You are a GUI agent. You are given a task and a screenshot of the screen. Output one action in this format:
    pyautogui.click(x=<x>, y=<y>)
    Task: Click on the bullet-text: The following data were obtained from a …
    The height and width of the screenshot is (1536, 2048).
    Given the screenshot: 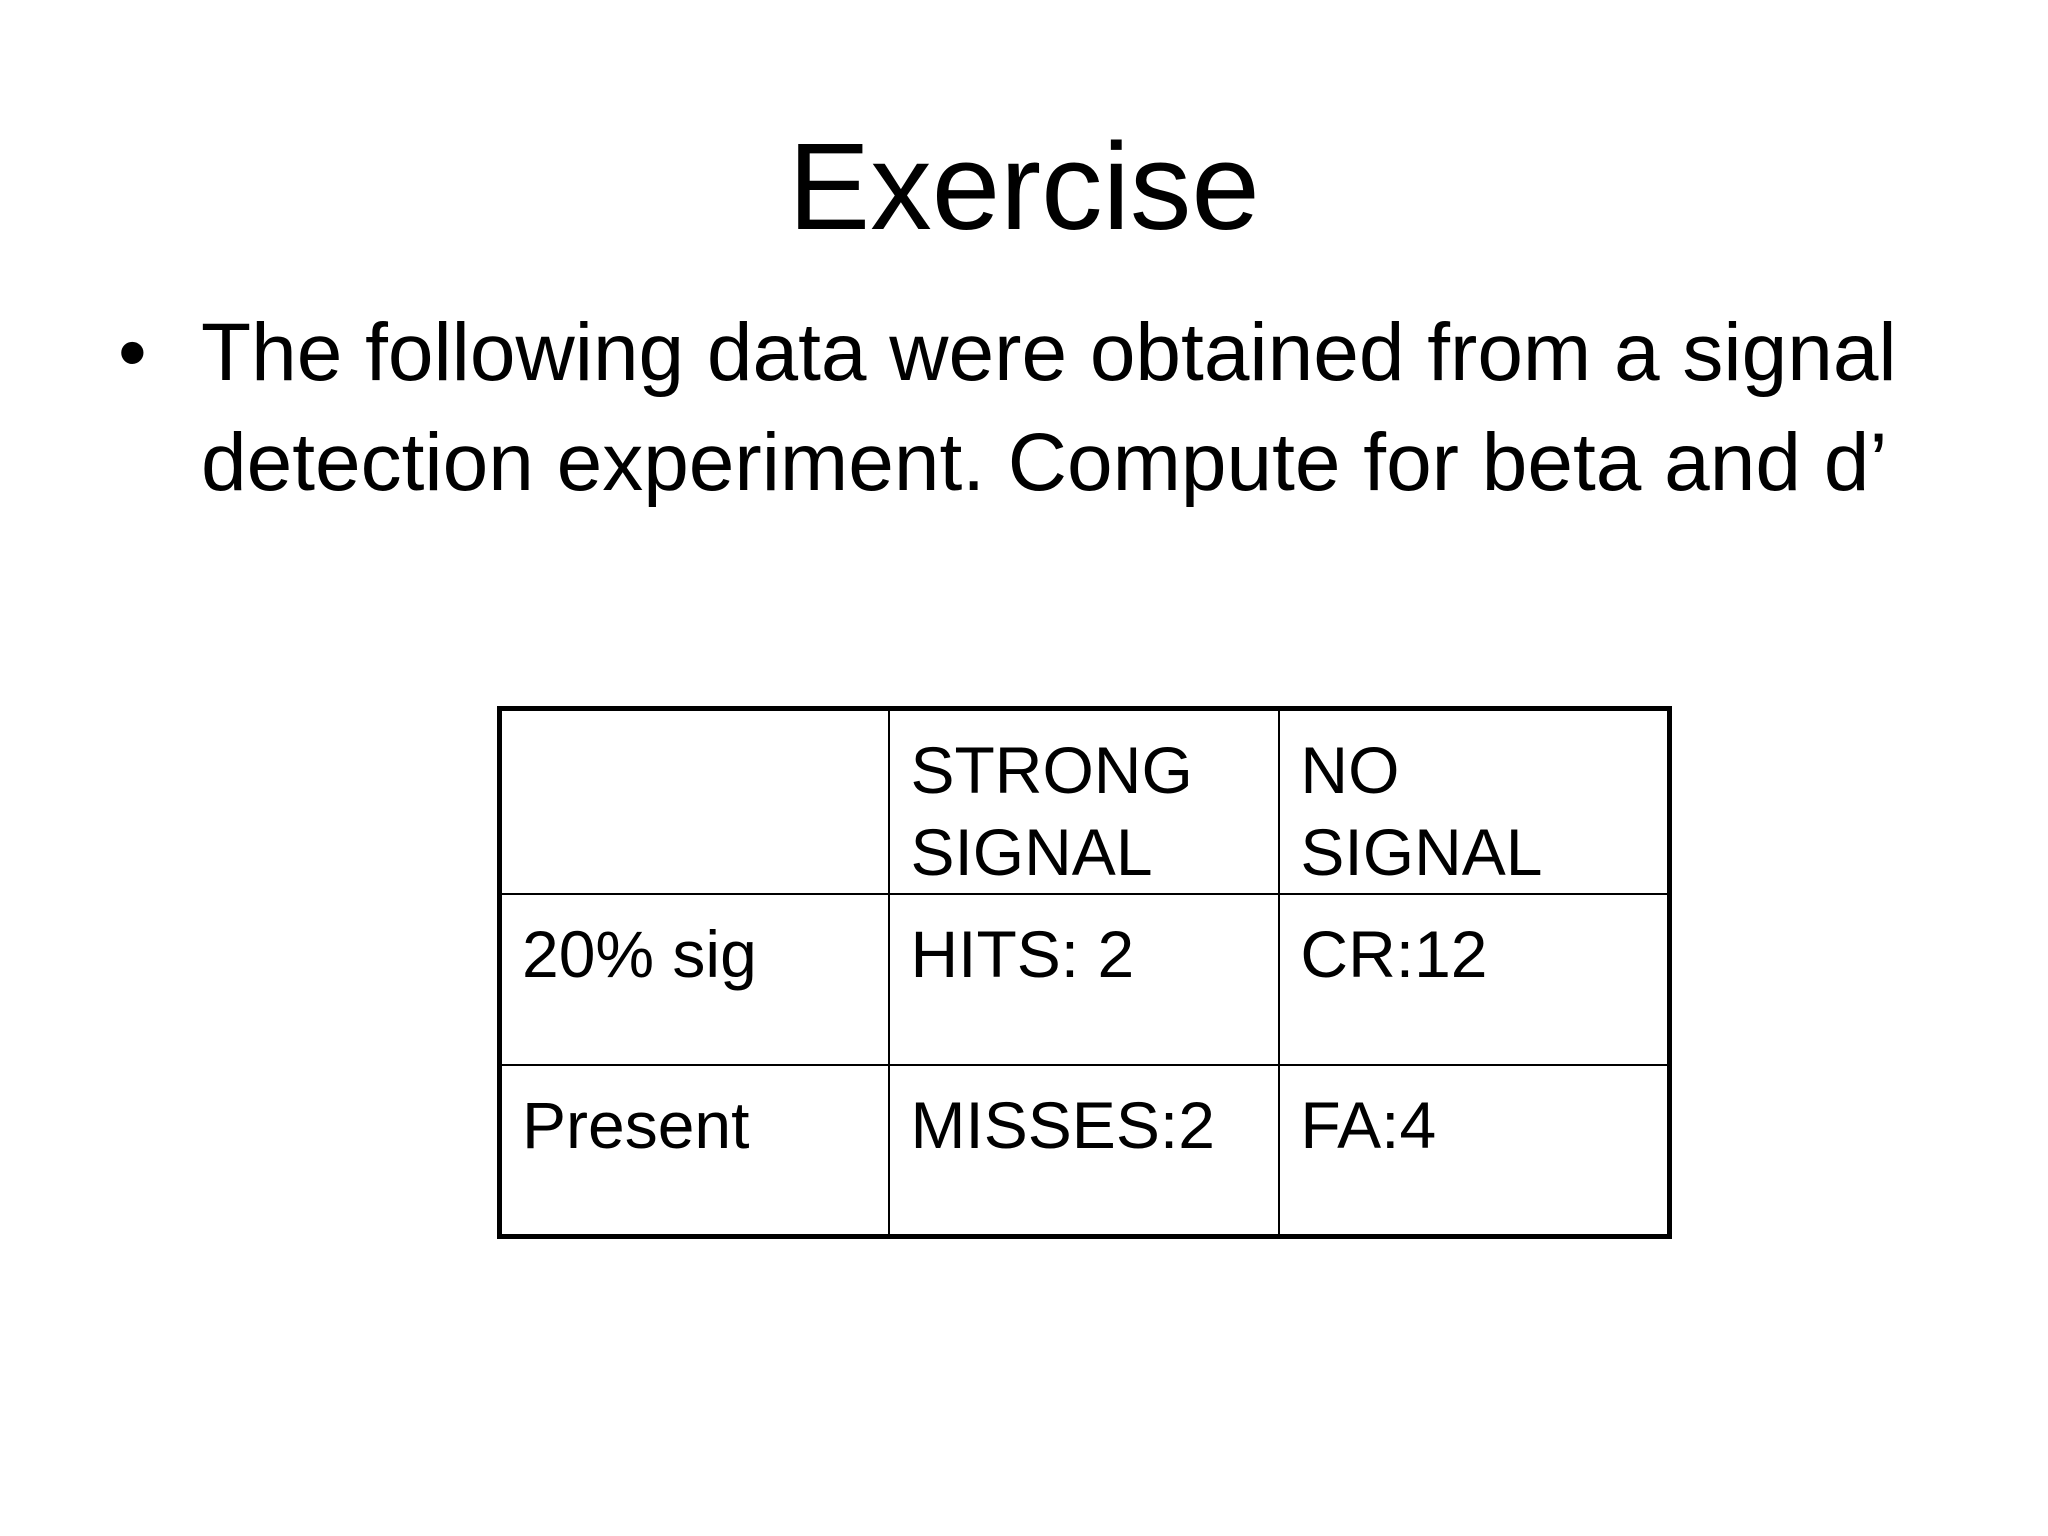 What is the action you would take?
    pyautogui.click(x=1049, y=407)
    